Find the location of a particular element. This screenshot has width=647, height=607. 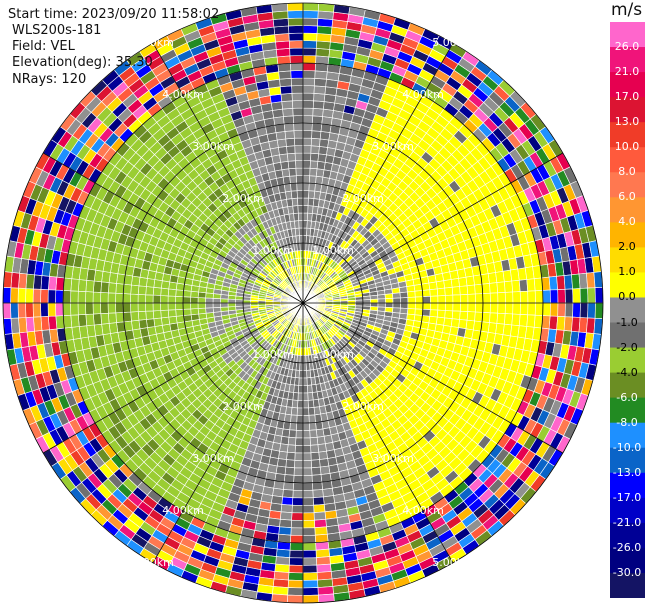

azimuth-spoke is located at coordinates (378, 173).